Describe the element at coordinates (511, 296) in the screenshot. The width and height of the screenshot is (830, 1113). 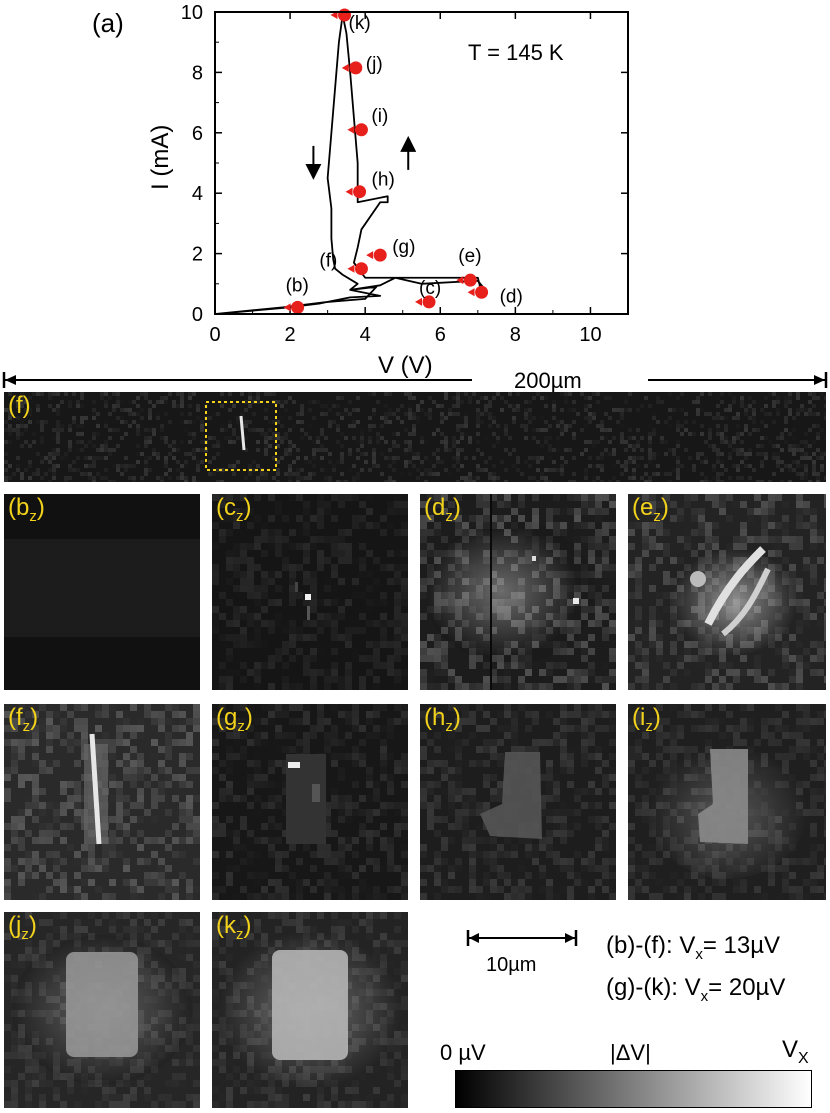
I see `data-point-label: (d)` at that location.